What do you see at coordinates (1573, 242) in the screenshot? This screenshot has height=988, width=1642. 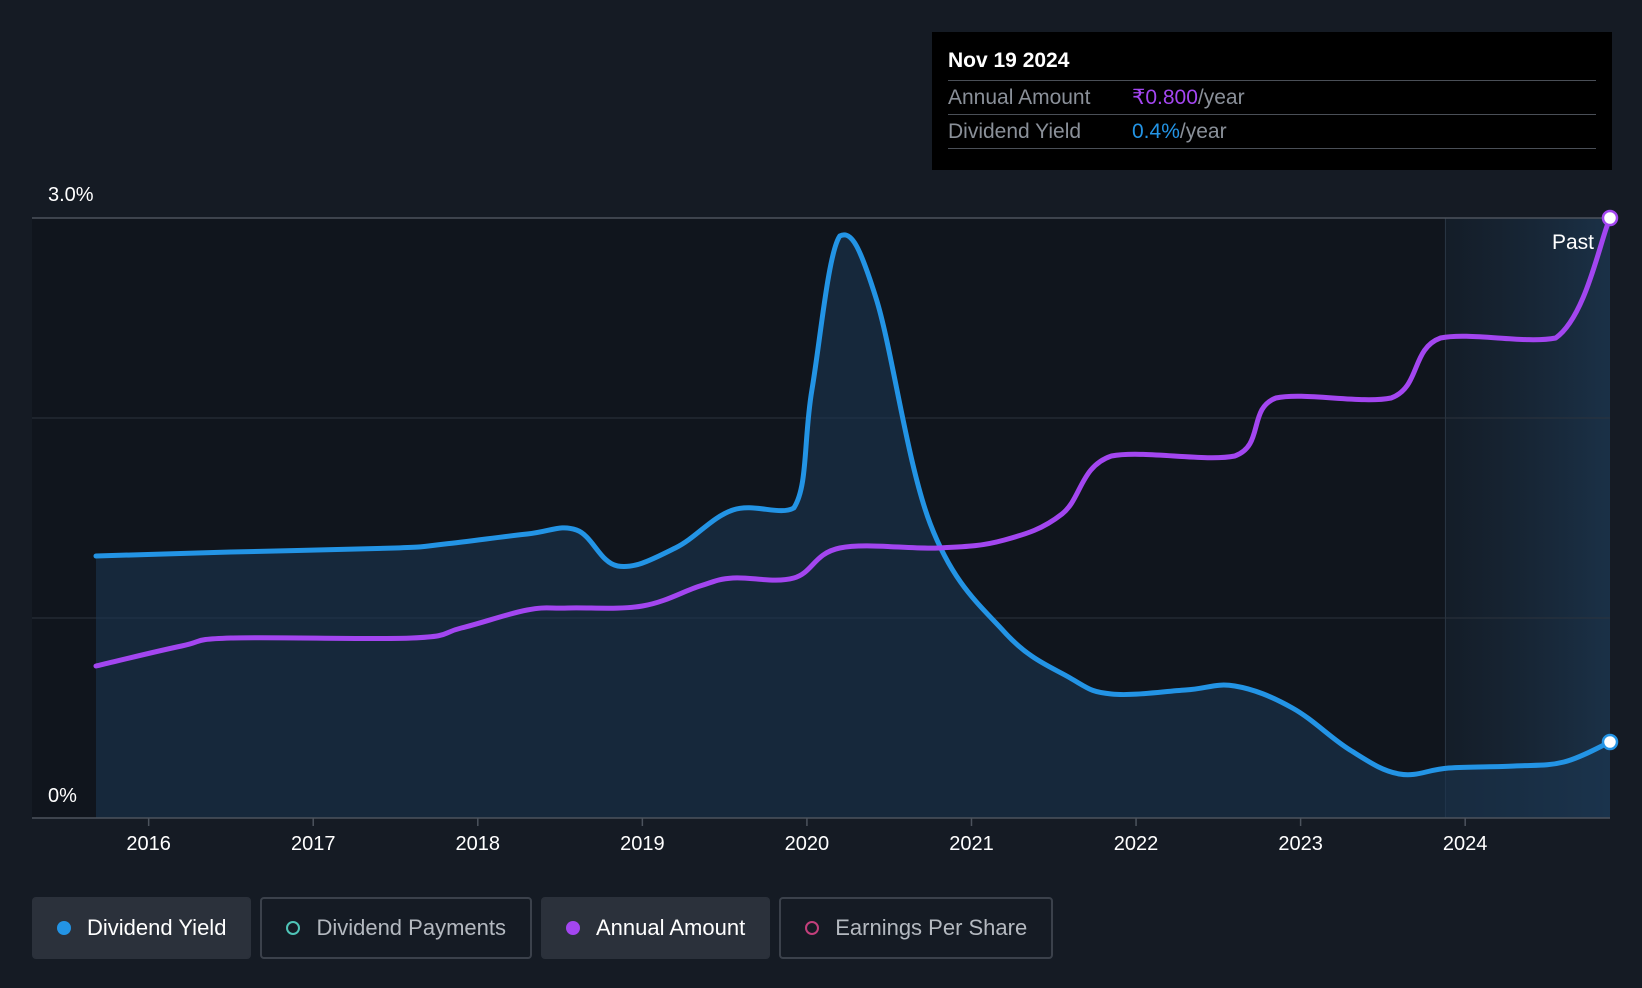 I see `past-label: Past` at bounding box center [1573, 242].